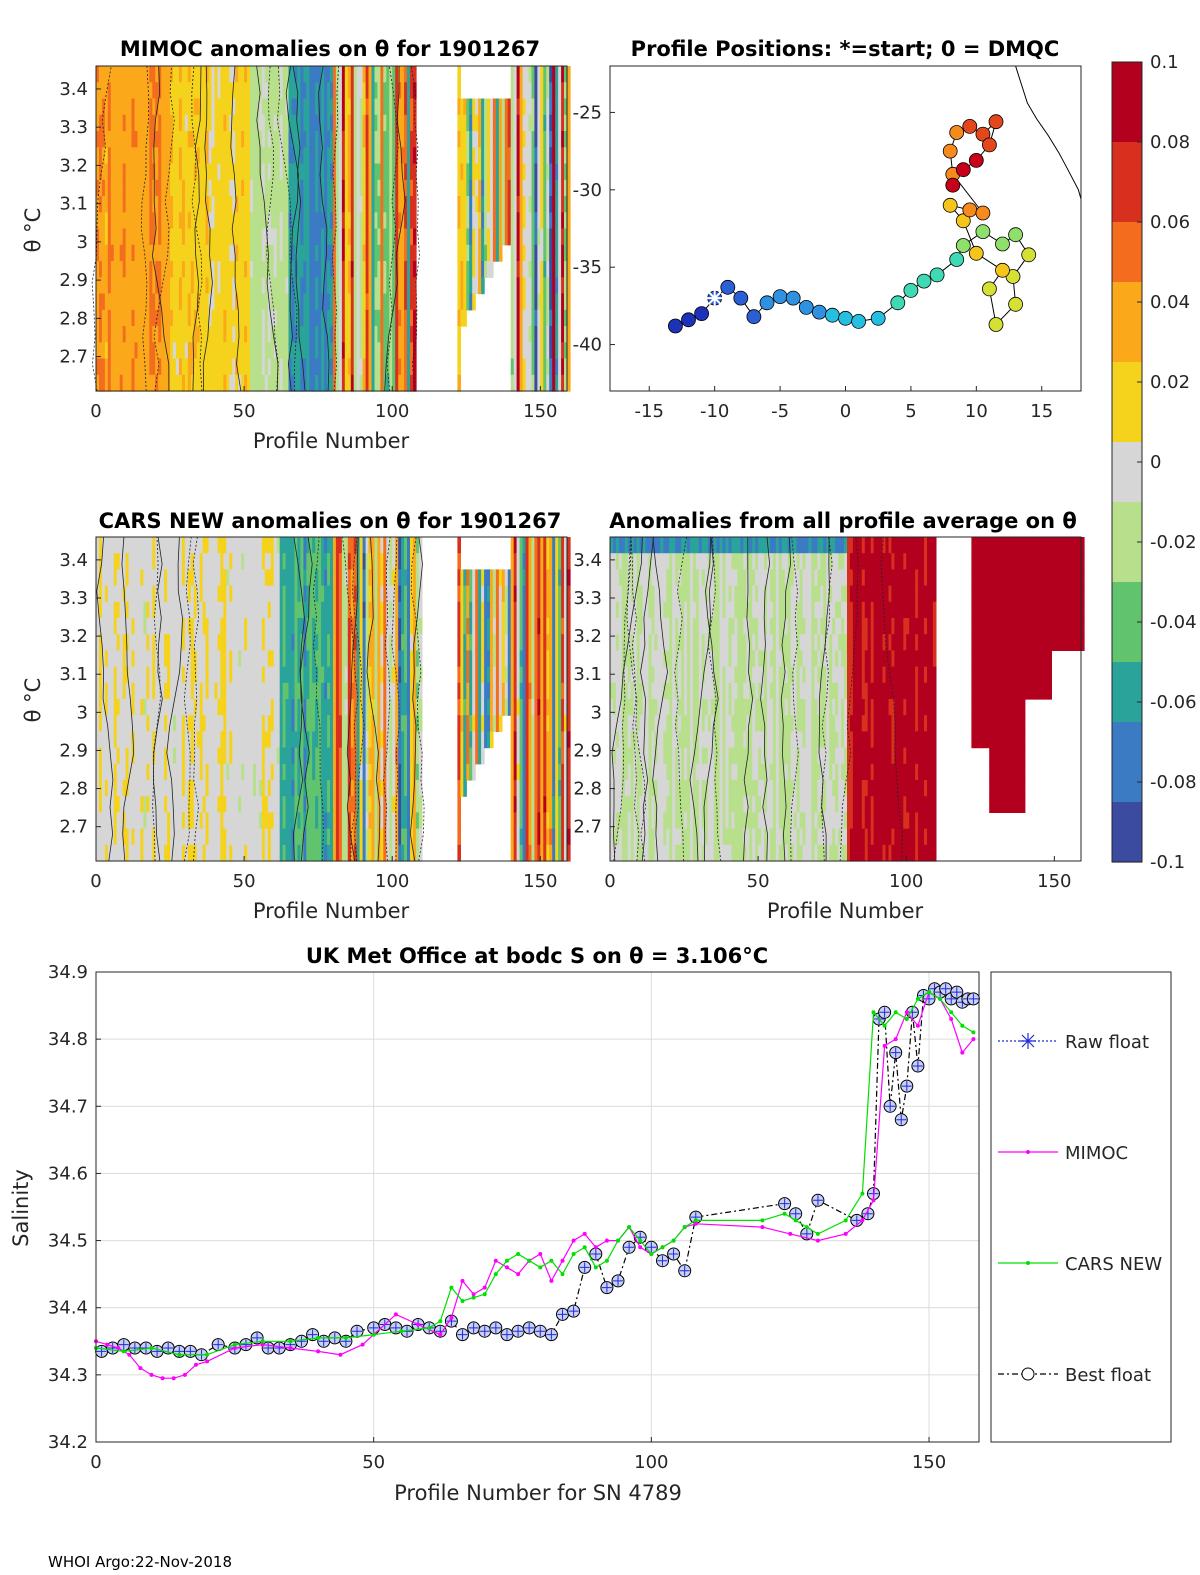 The height and width of the screenshot is (1575, 1200). What do you see at coordinates (1048, 132) in the screenshot?
I see `coastline` at bounding box center [1048, 132].